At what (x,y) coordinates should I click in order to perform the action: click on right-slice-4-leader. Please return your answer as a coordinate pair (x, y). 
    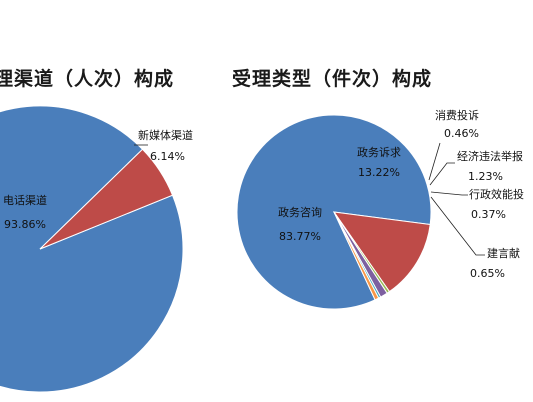
    Looking at the image, I should click on (449, 193).